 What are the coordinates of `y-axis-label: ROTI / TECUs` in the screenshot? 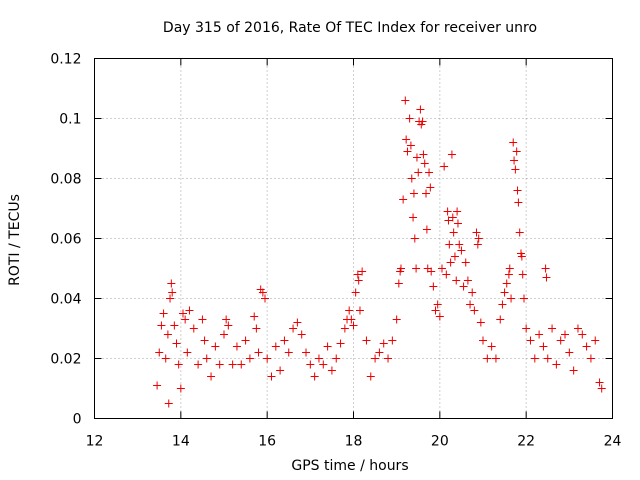 It's located at (15, 240).